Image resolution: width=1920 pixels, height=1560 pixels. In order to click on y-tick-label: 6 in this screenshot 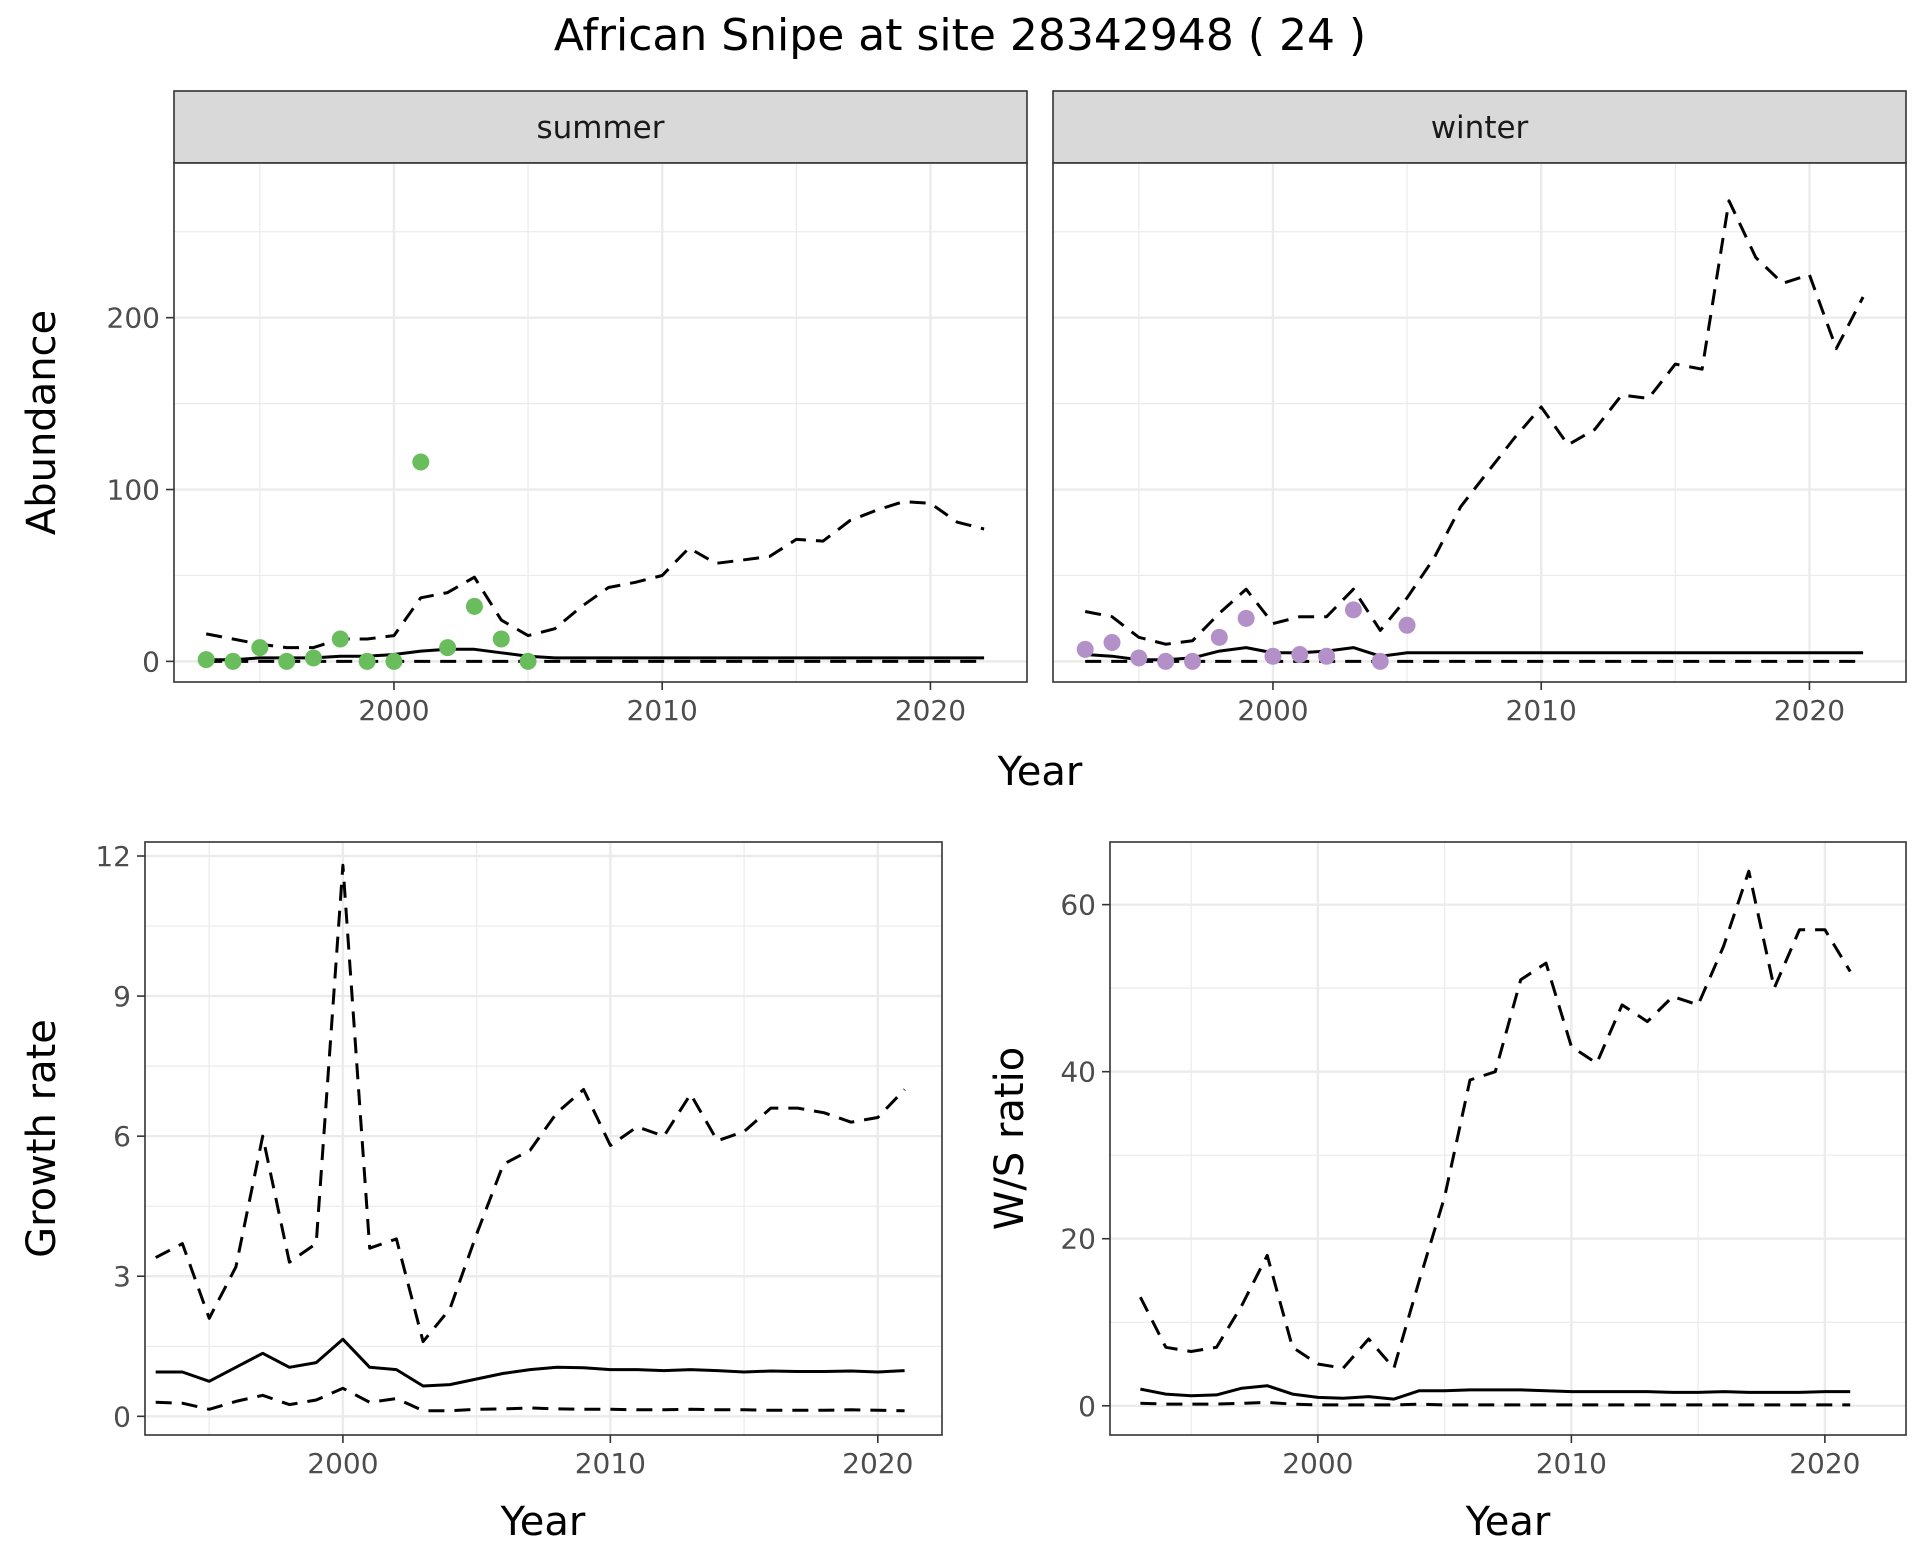, I will do `click(122, 1136)`.